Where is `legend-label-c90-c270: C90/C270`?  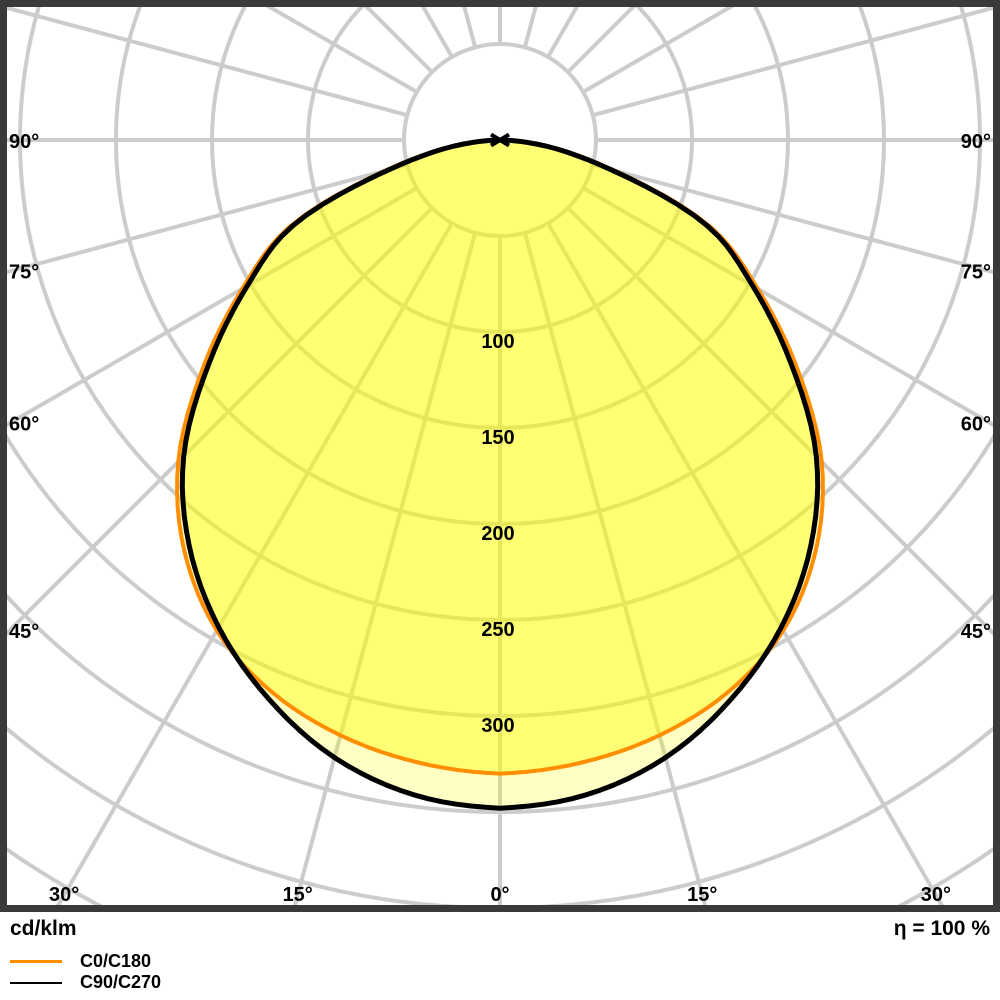 legend-label-c90-c270: C90/C270 is located at coordinates (121, 982).